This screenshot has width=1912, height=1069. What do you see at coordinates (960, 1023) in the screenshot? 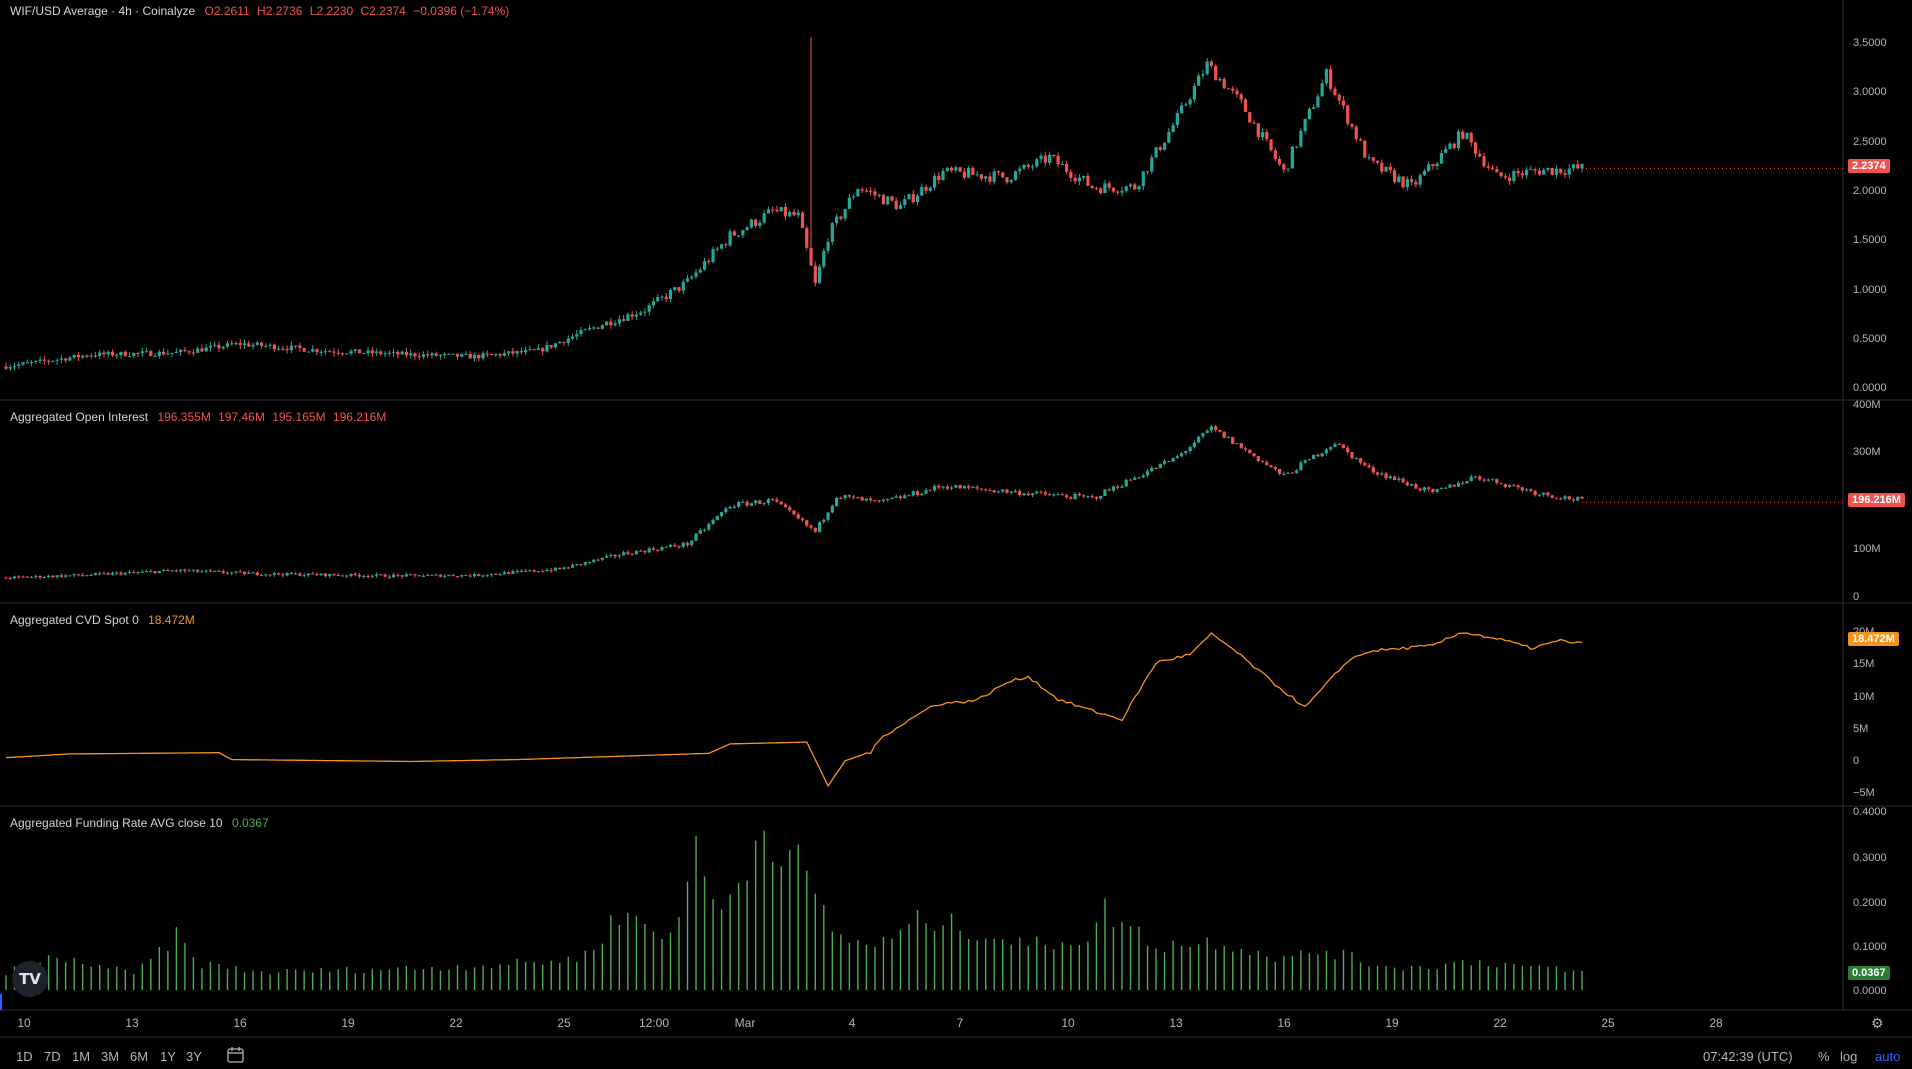
I see `xtick-9: 7` at bounding box center [960, 1023].